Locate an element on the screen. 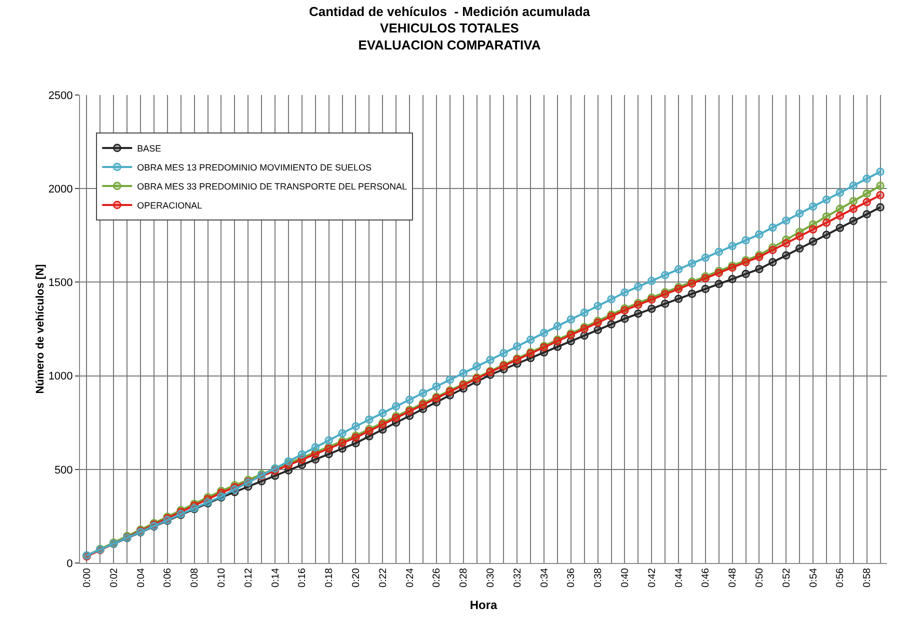 This screenshot has height=633, width=899. x-tick-label: 0:12 is located at coordinates (248, 578).